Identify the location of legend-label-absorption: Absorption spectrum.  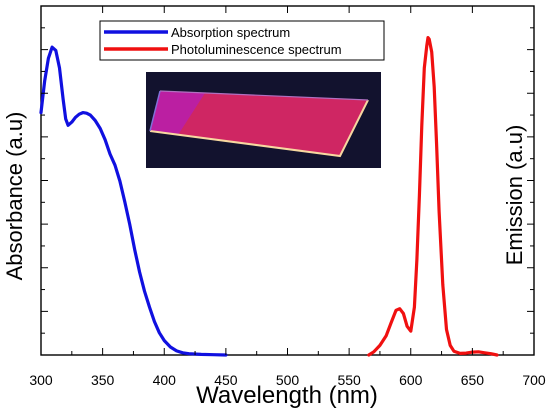
(230, 32).